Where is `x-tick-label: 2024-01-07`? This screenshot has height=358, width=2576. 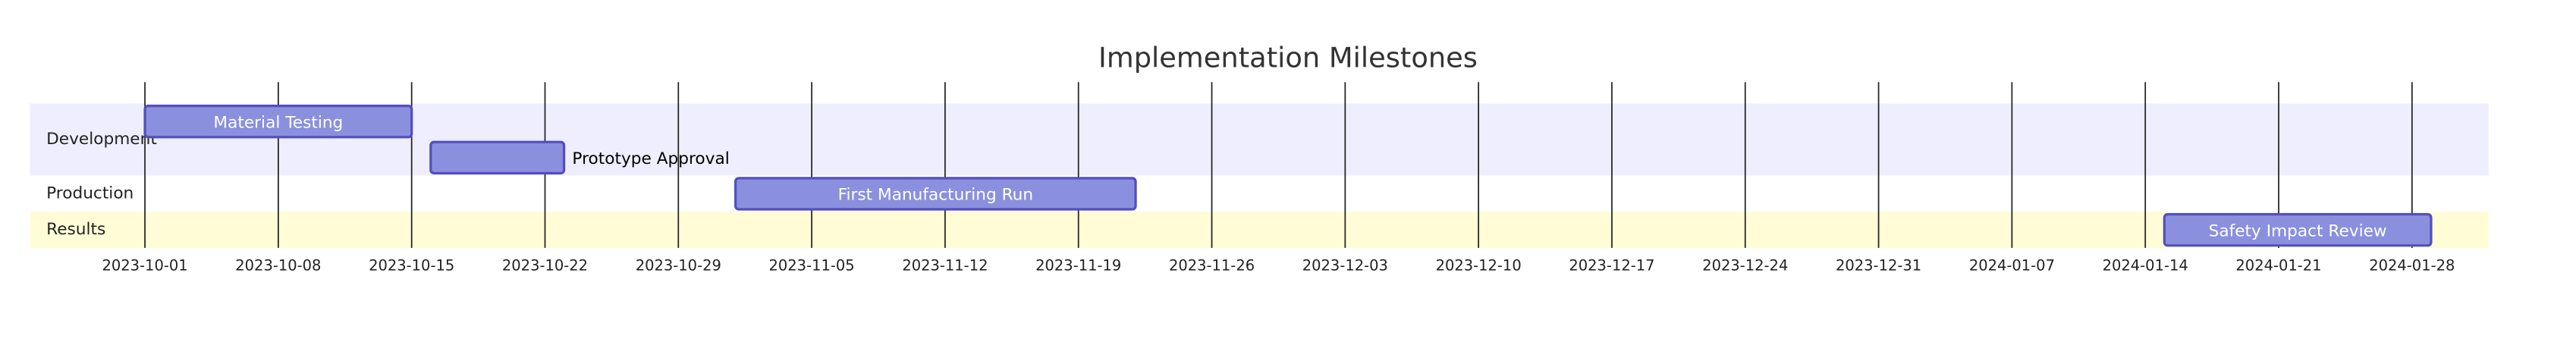 x-tick-label: 2024-01-07 is located at coordinates (2012, 265).